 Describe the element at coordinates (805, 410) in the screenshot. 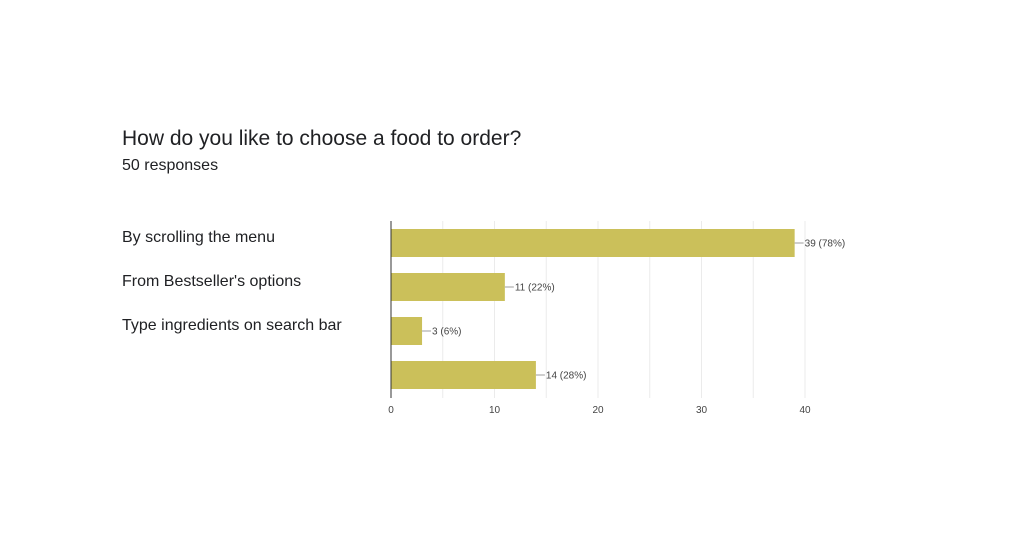

I see `x-tick-label: 40` at that location.